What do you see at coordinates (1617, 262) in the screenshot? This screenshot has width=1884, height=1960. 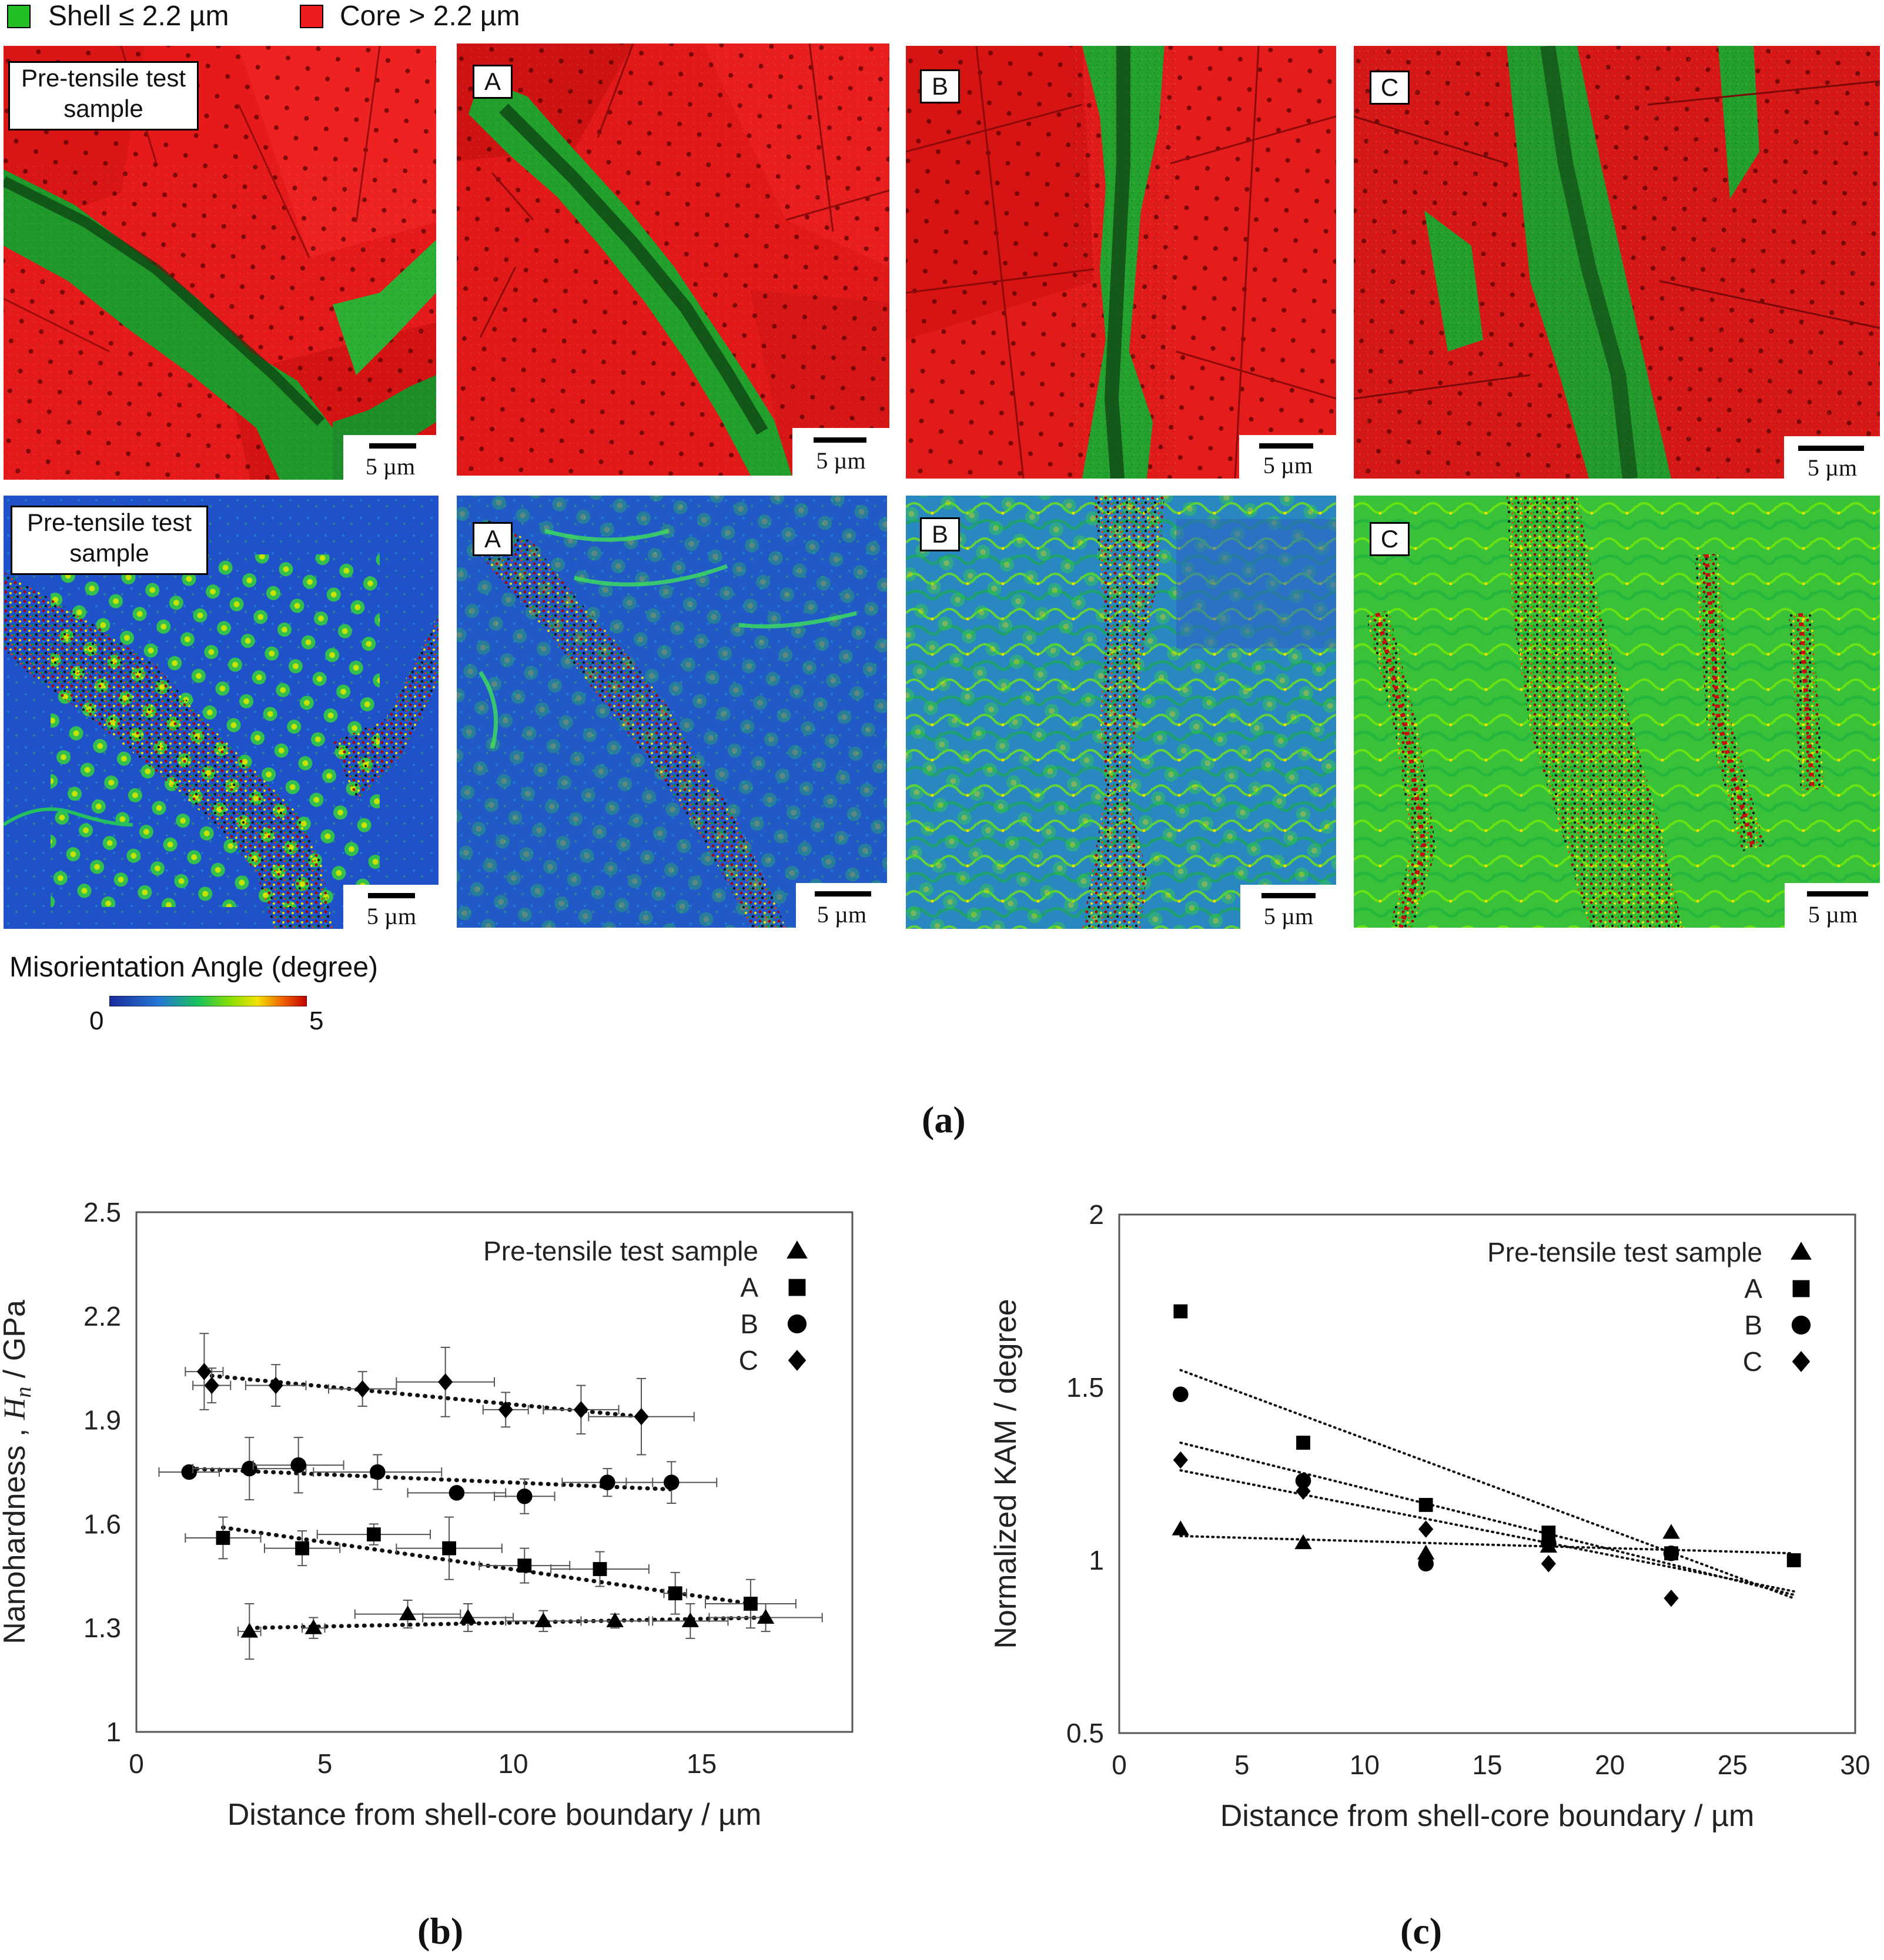 I see `phase-map-c` at bounding box center [1617, 262].